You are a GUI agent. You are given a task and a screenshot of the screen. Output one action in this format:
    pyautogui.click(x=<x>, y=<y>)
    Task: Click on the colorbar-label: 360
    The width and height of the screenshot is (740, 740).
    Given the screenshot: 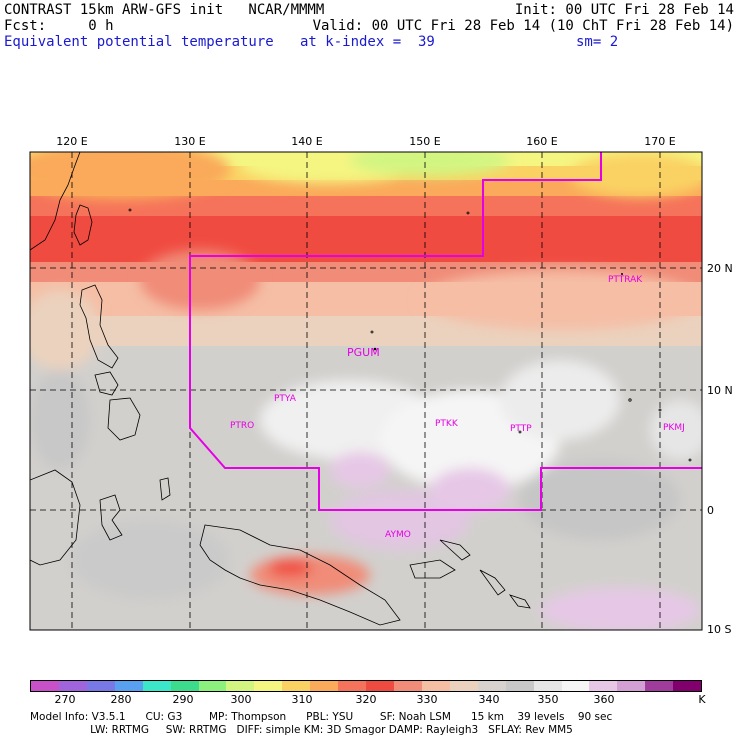 What is the action you would take?
    pyautogui.click(x=604, y=699)
    